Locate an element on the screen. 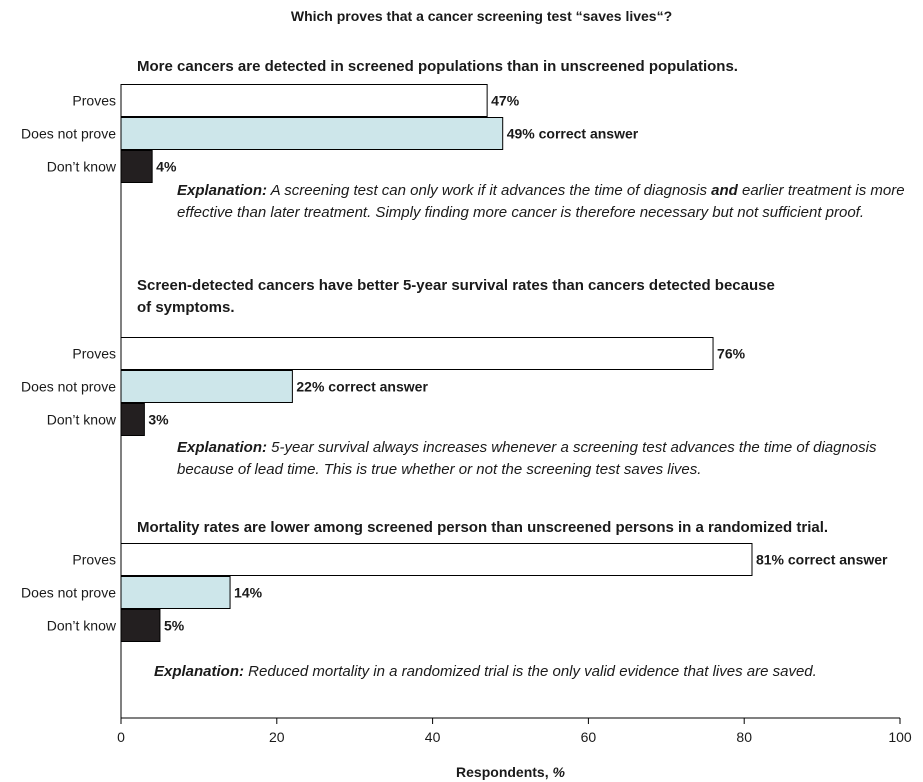 This screenshot has height=782, width=923. data-label: 14% is located at coordinates (248, 593).